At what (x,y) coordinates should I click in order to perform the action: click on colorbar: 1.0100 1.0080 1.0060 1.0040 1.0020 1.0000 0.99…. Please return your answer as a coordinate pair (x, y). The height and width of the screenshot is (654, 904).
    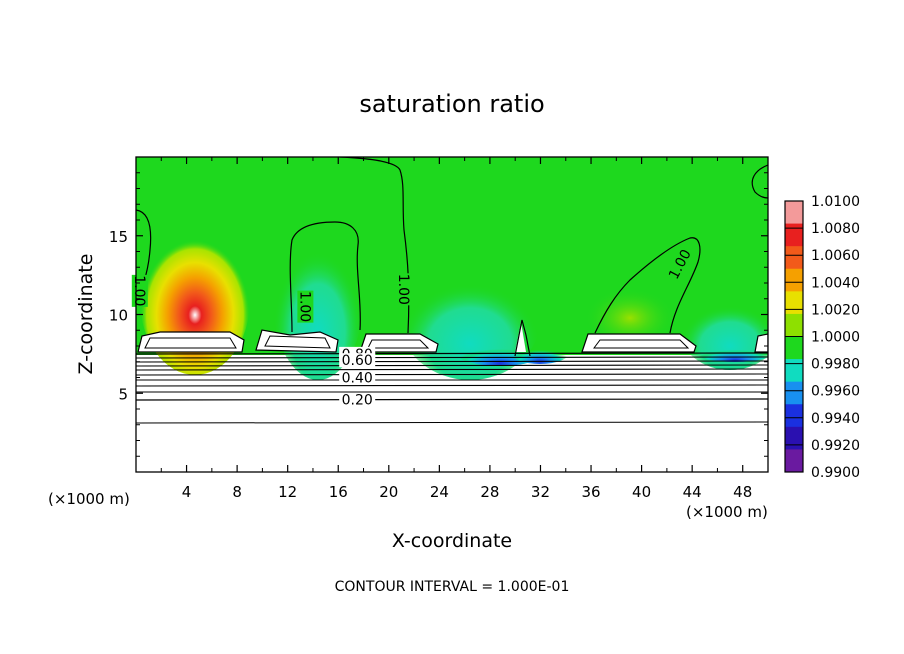
    Looking at the image, I should click on (822, 337).